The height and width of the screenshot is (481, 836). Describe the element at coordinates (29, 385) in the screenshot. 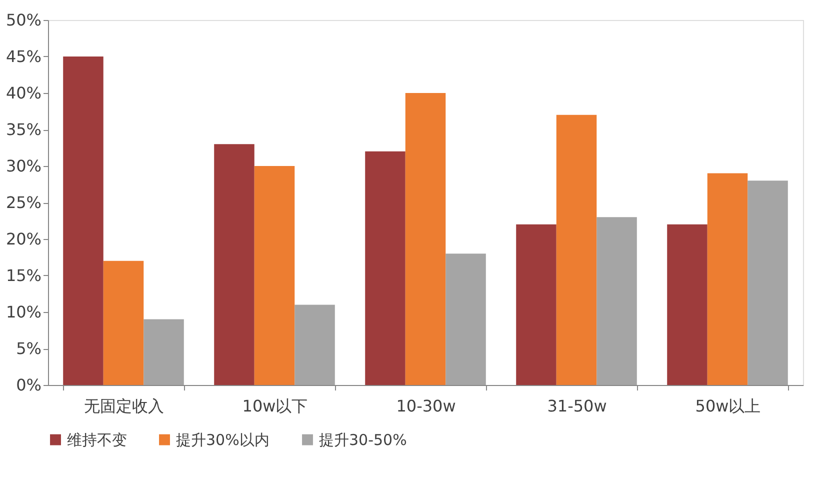

I see `y-tick-label: 0%` at that location.